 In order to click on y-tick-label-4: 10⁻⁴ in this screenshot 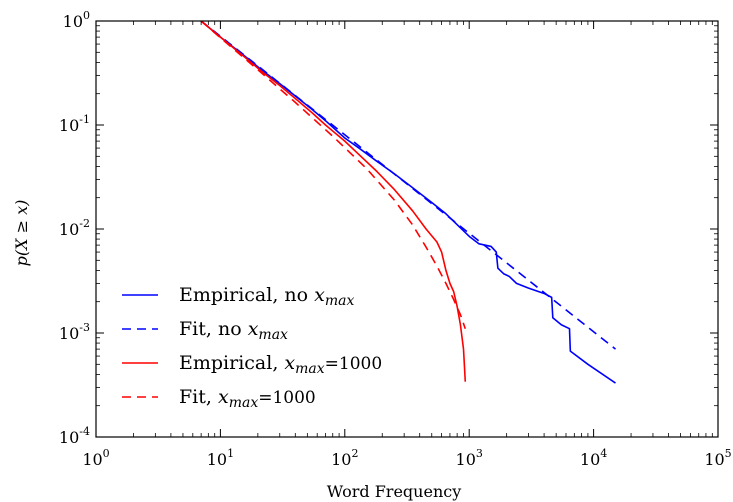, I will do `click(74, 436)`.